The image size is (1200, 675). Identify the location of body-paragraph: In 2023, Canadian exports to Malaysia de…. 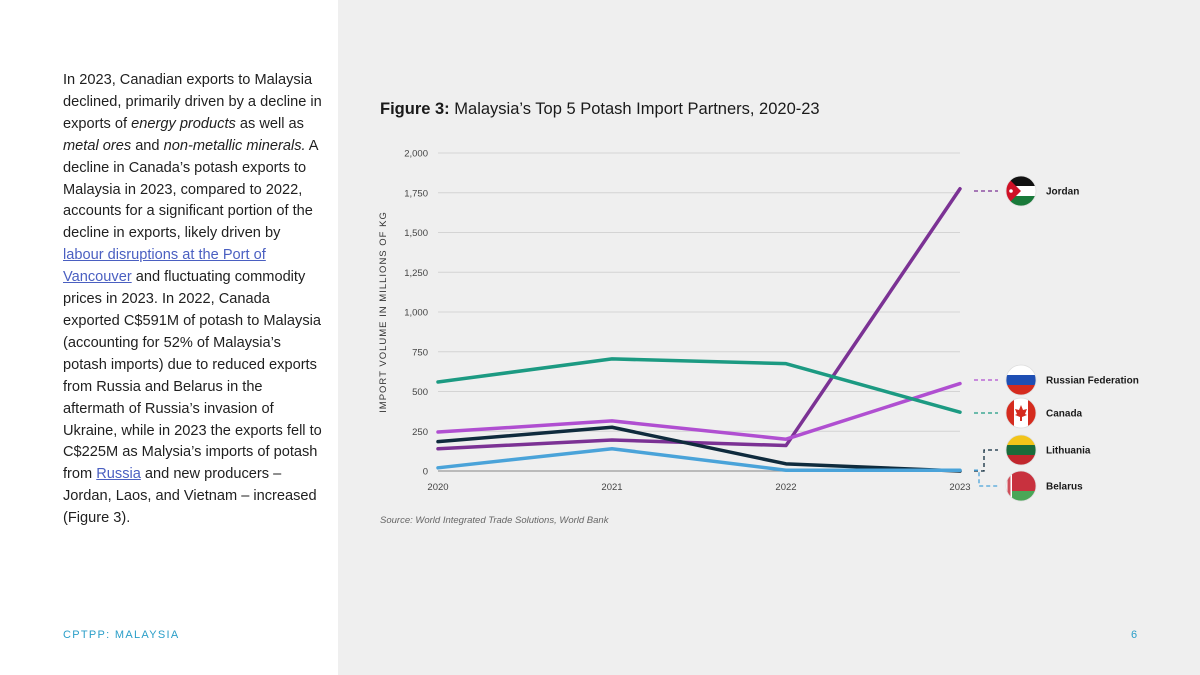
(194, 300).